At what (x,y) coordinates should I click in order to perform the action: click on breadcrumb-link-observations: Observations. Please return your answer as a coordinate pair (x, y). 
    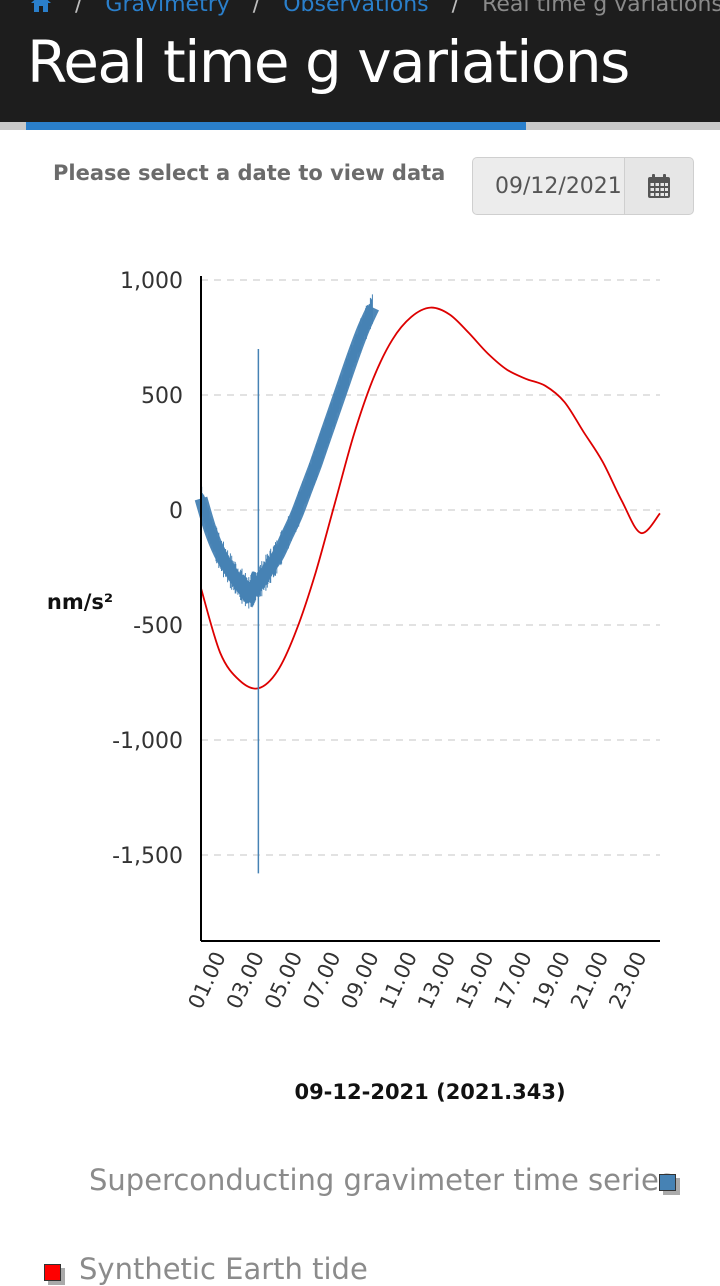
    Looking at the image, I should click on (356, 8).